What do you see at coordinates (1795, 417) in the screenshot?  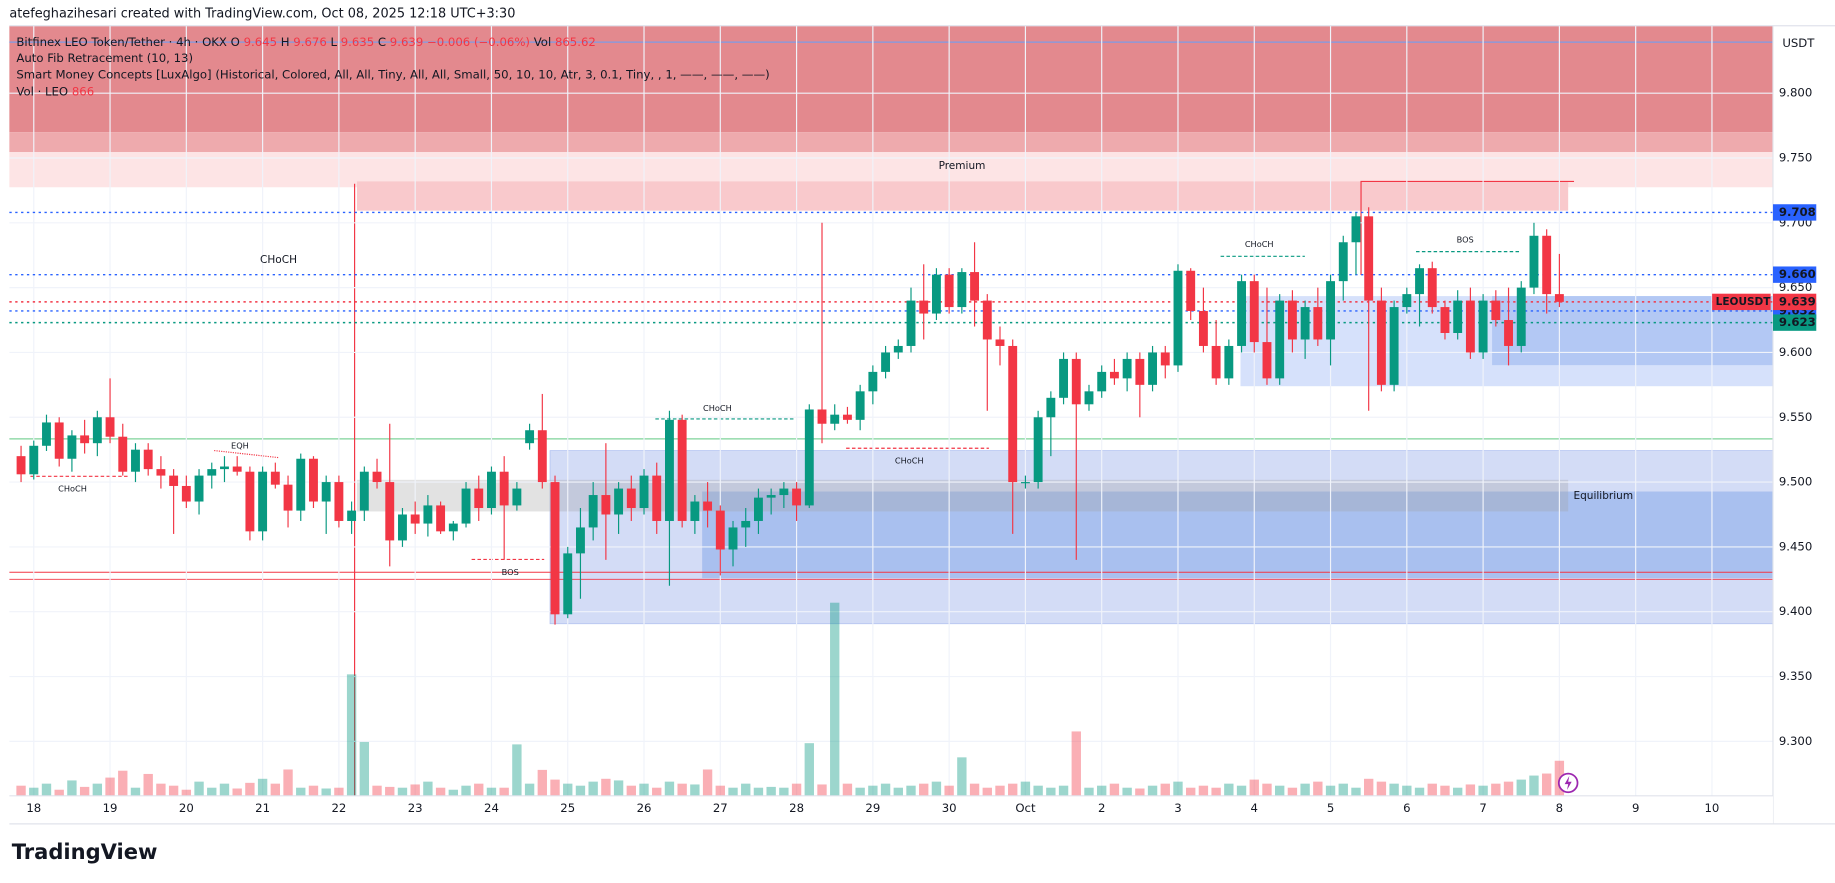 I see `y-tick-label: 9.550` at bounding box center [1795, 417].